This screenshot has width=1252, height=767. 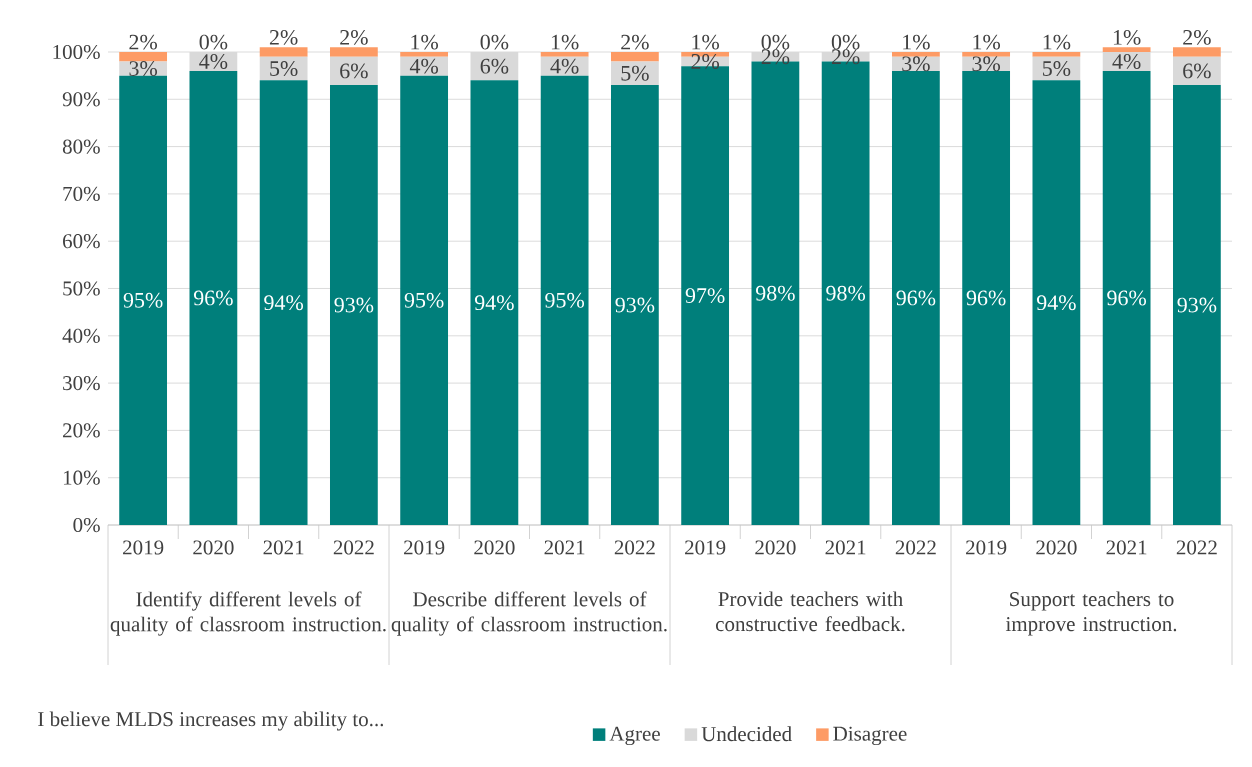 What do you see at coordinates (81, 194) in the screenshot?
I see `y-tick-label: 70%` at bounding box center [81, 194].